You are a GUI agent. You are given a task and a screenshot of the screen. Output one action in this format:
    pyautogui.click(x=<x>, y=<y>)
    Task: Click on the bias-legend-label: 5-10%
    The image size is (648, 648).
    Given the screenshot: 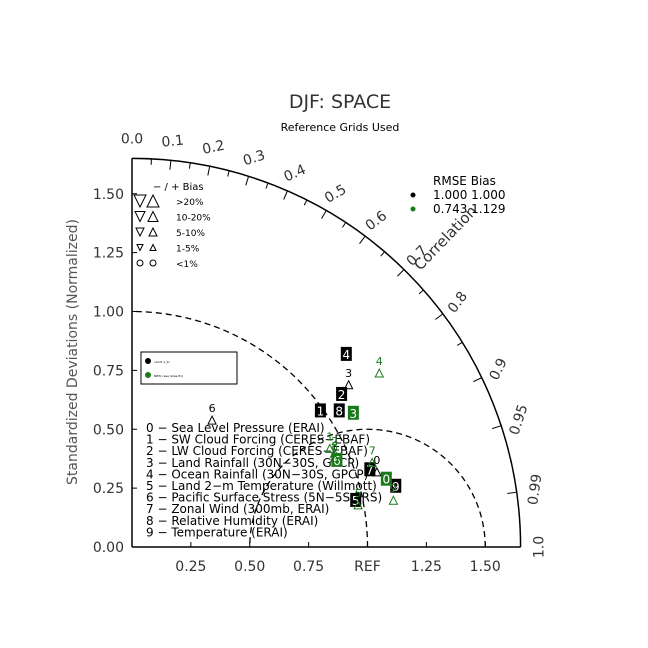 What is the action you would take?
    pyautogui.click(x=190, y=234)
    